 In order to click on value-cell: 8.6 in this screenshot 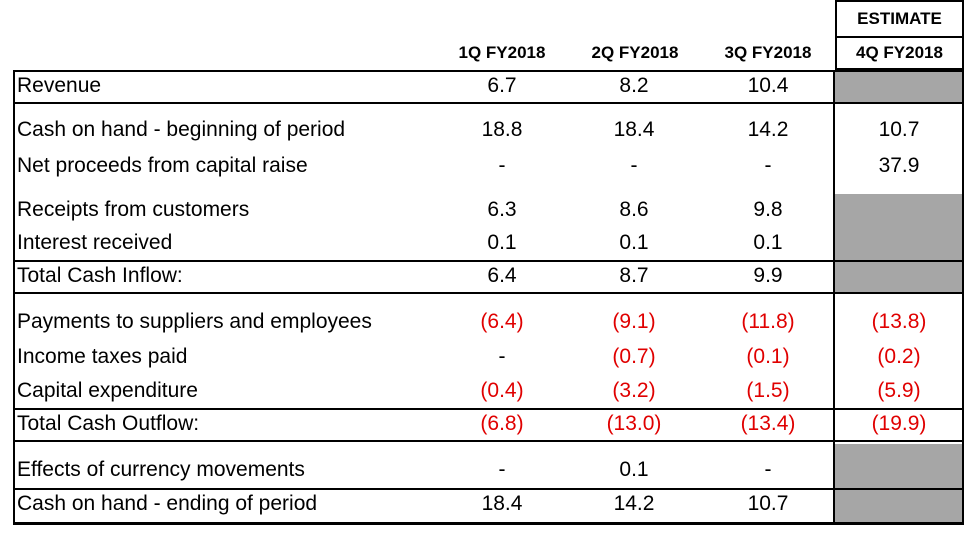, I will do `click(634, 209)`.